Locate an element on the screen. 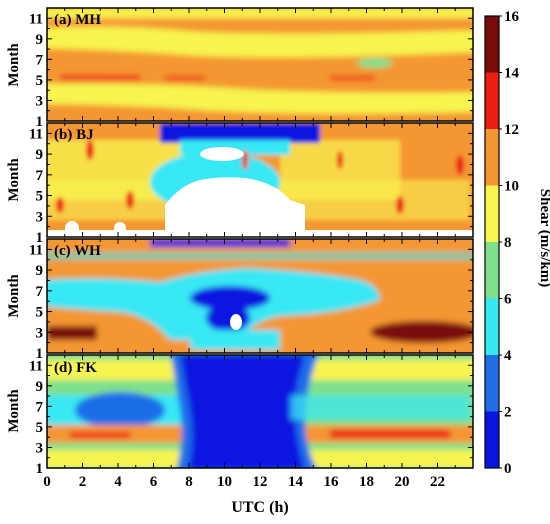  y-axis-label-c: Month is located at coordinates (14, 296).